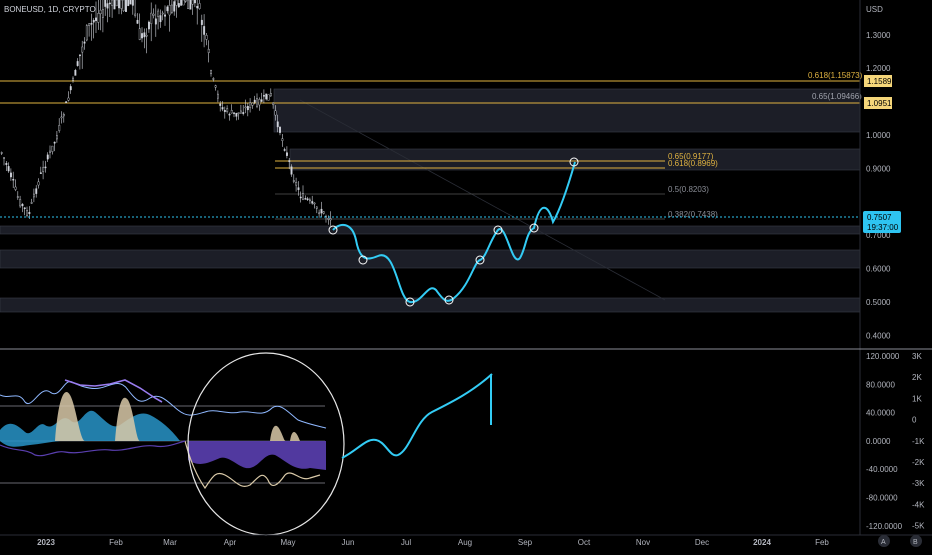 This screenshot has height=555, width=932. I want to click on fib-label-0382: 0.382(0.7438), so click(693, 214).